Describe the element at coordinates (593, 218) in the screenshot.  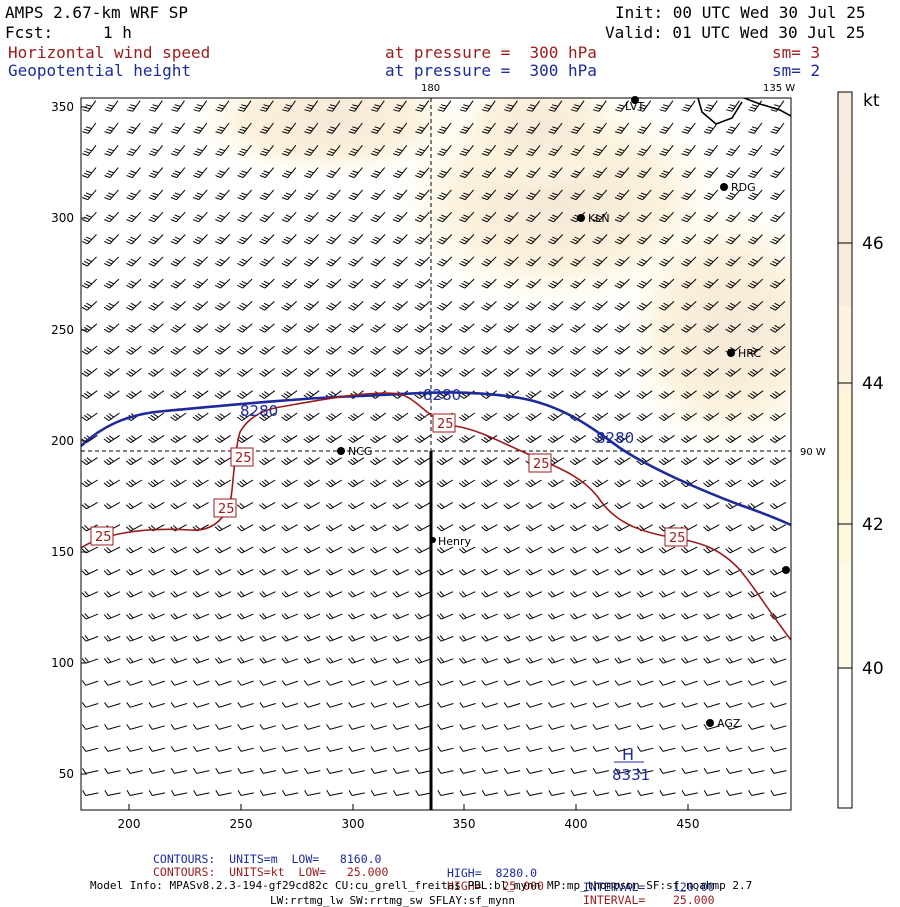
I see `station-kln: KLN` at that location.